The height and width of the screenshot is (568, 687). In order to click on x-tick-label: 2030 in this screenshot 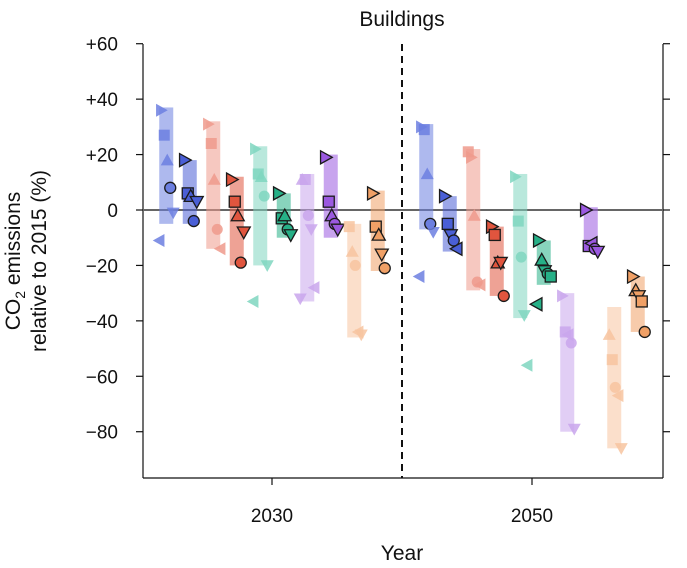, I will do `click(272, 516)`.